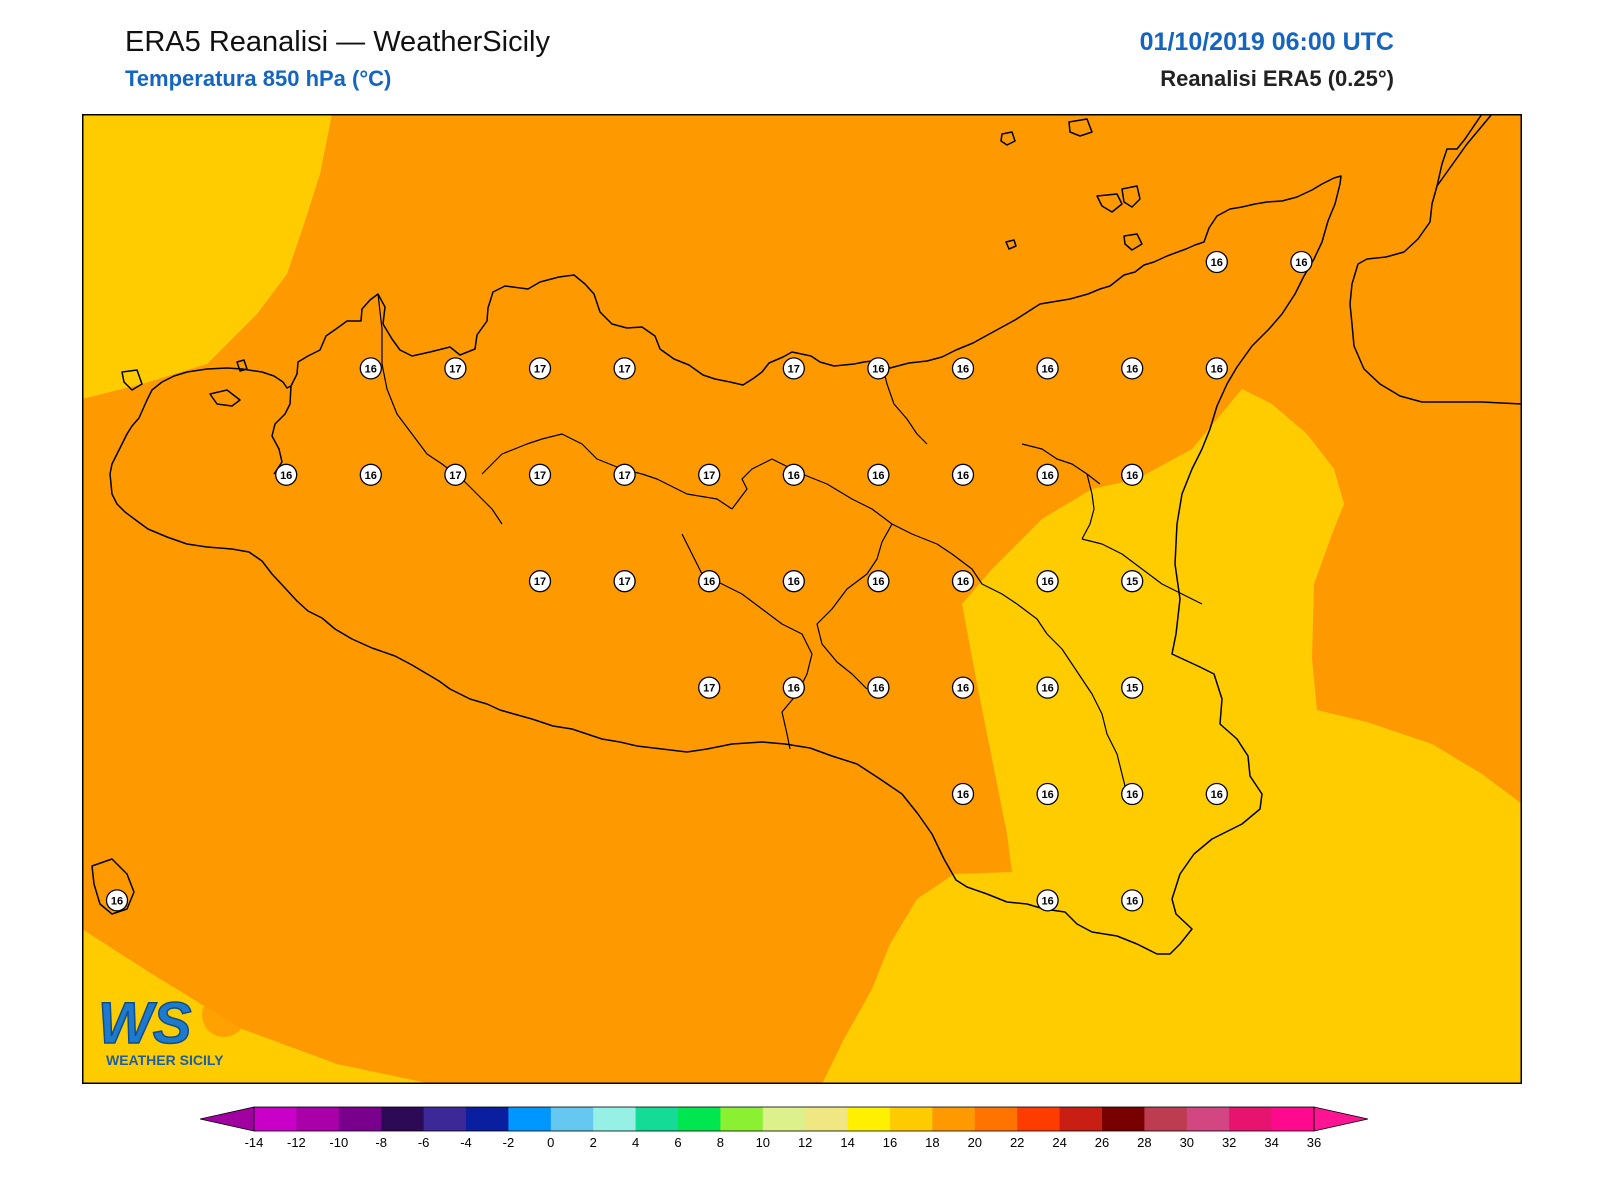 This screenshot has width=1600, height=1200. I want to click on vulcano-island, so click(1131, 196).